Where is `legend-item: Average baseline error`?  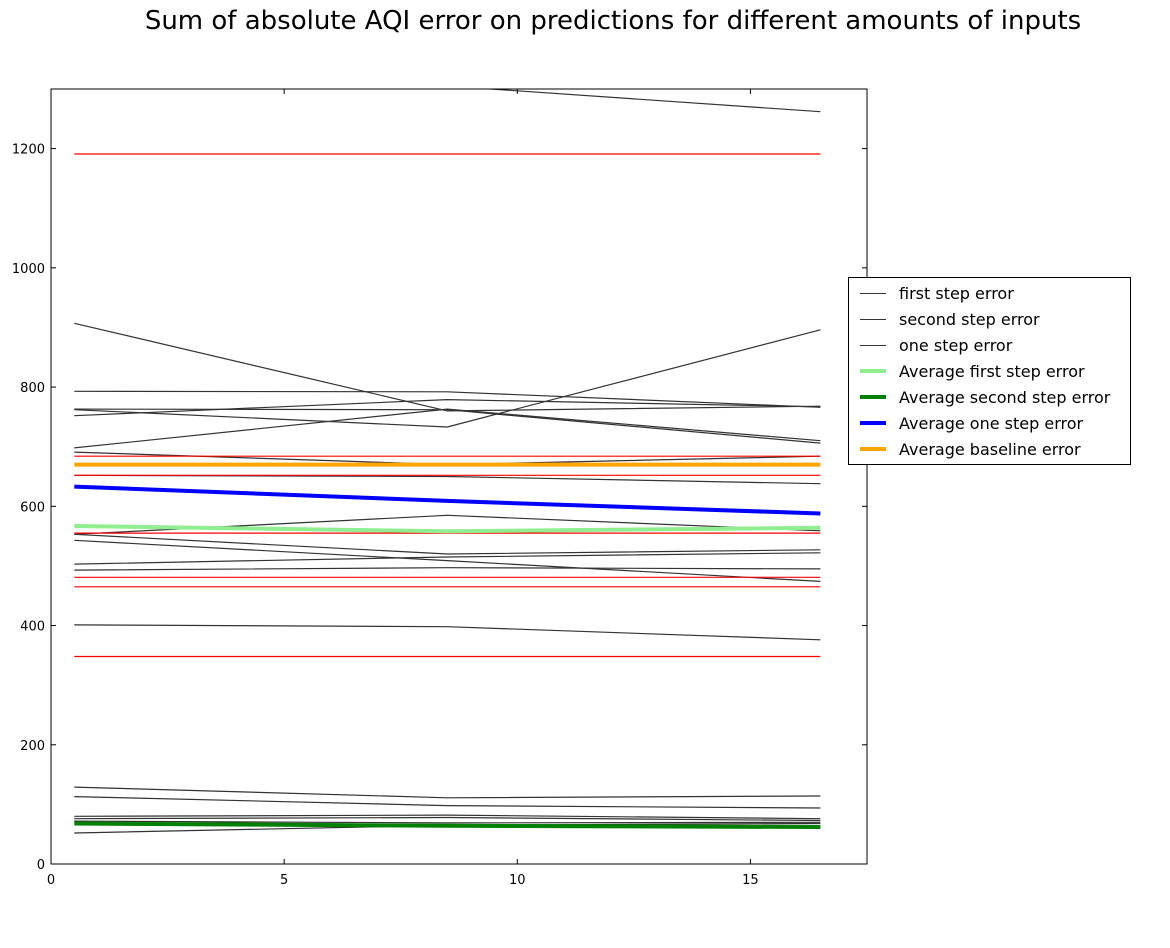
legend-item: Average baseline error is located at coordinates (990, 450).